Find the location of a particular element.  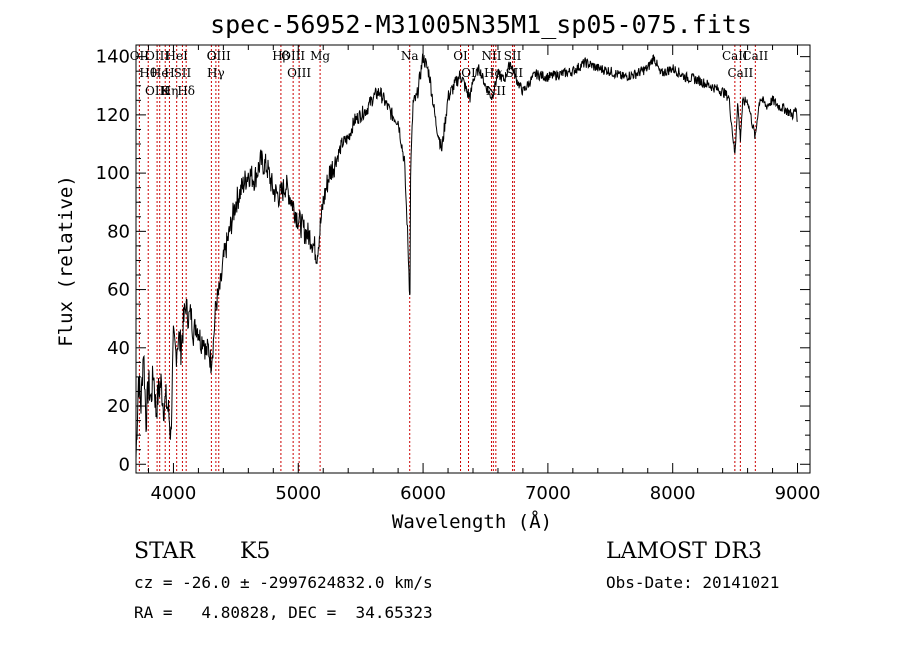

line-label: Hδ is located at coordinates (186, 91).